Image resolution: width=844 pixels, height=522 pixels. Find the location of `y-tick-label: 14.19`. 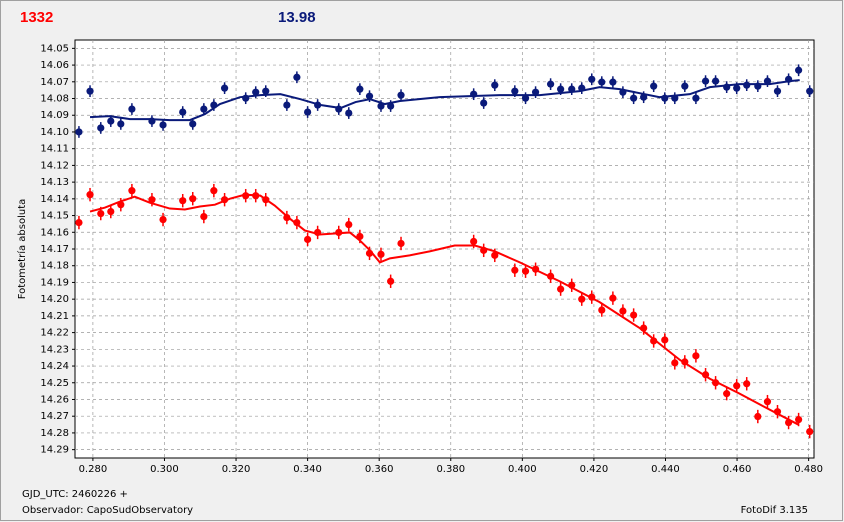

y-tick-label: 14.19 is located at coordinates (54, 282).